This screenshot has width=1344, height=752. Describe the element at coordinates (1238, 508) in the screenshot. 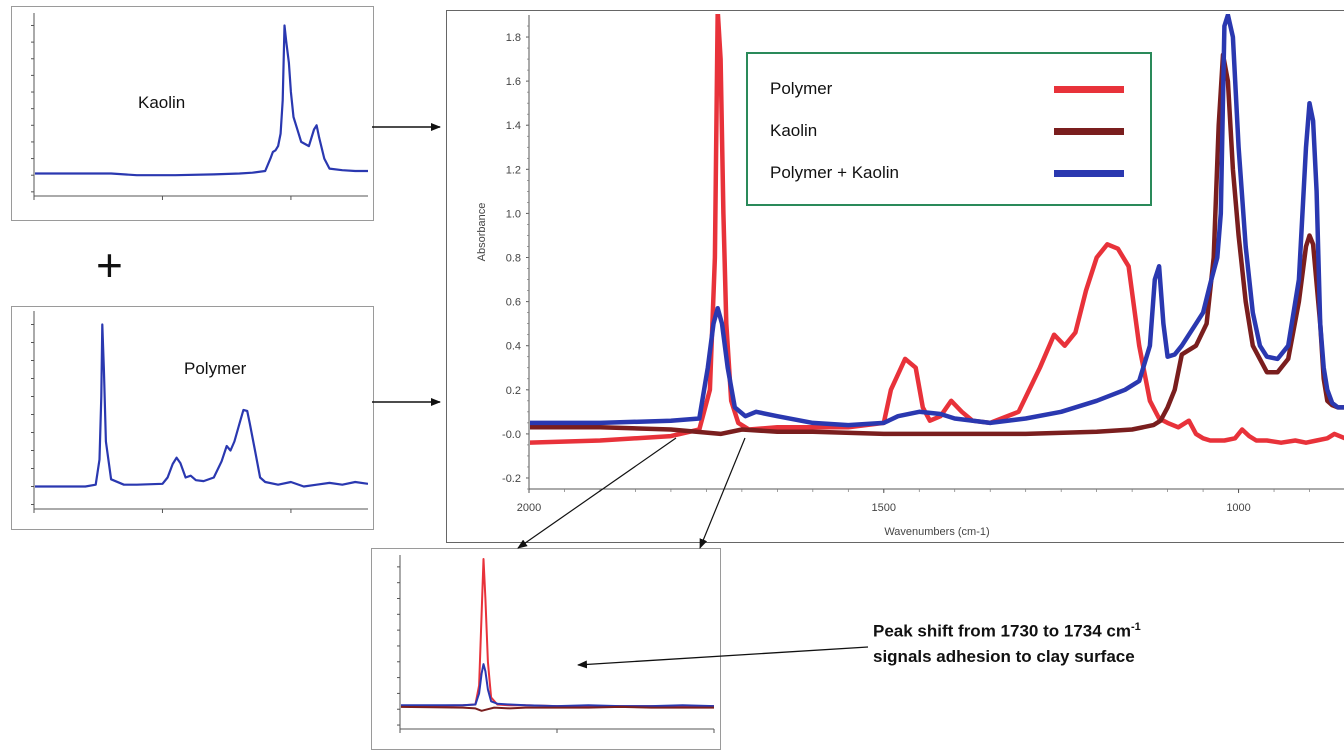

I see `x-tick-label: 1000` at that location.